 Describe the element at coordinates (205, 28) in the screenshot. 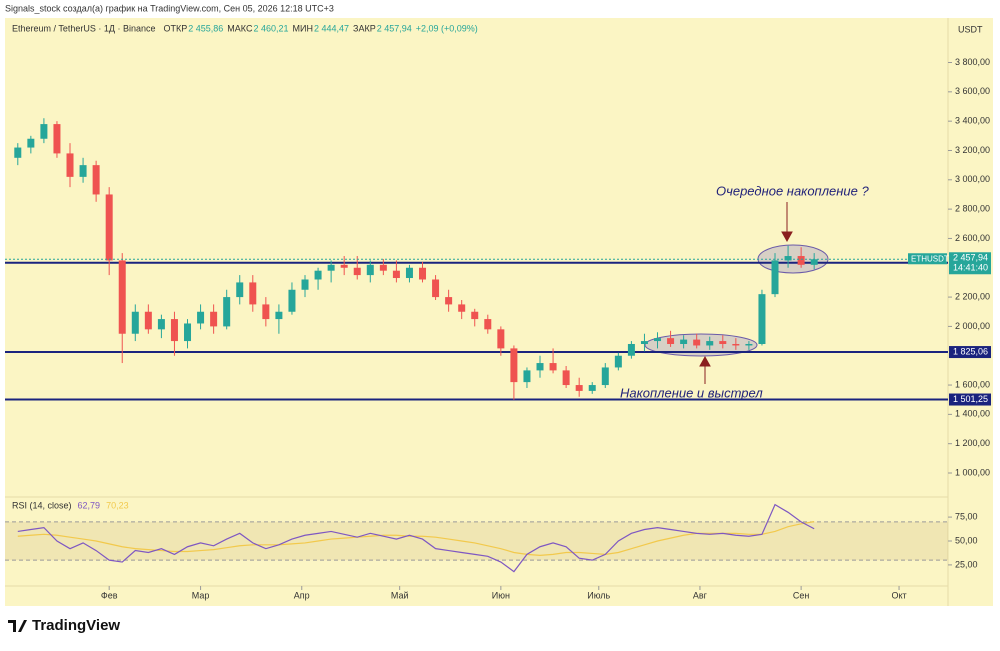

I see `ohlc-value: 2 455,86` at that location.